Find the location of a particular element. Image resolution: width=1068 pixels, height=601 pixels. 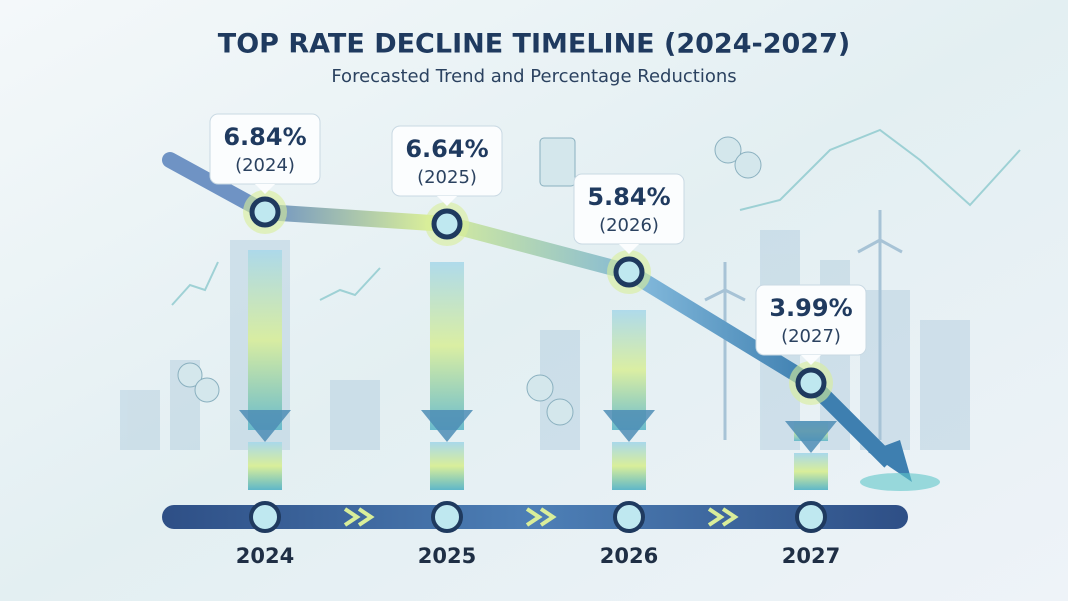

x-tick-label: 2026 is located at coordinates (629, 556).